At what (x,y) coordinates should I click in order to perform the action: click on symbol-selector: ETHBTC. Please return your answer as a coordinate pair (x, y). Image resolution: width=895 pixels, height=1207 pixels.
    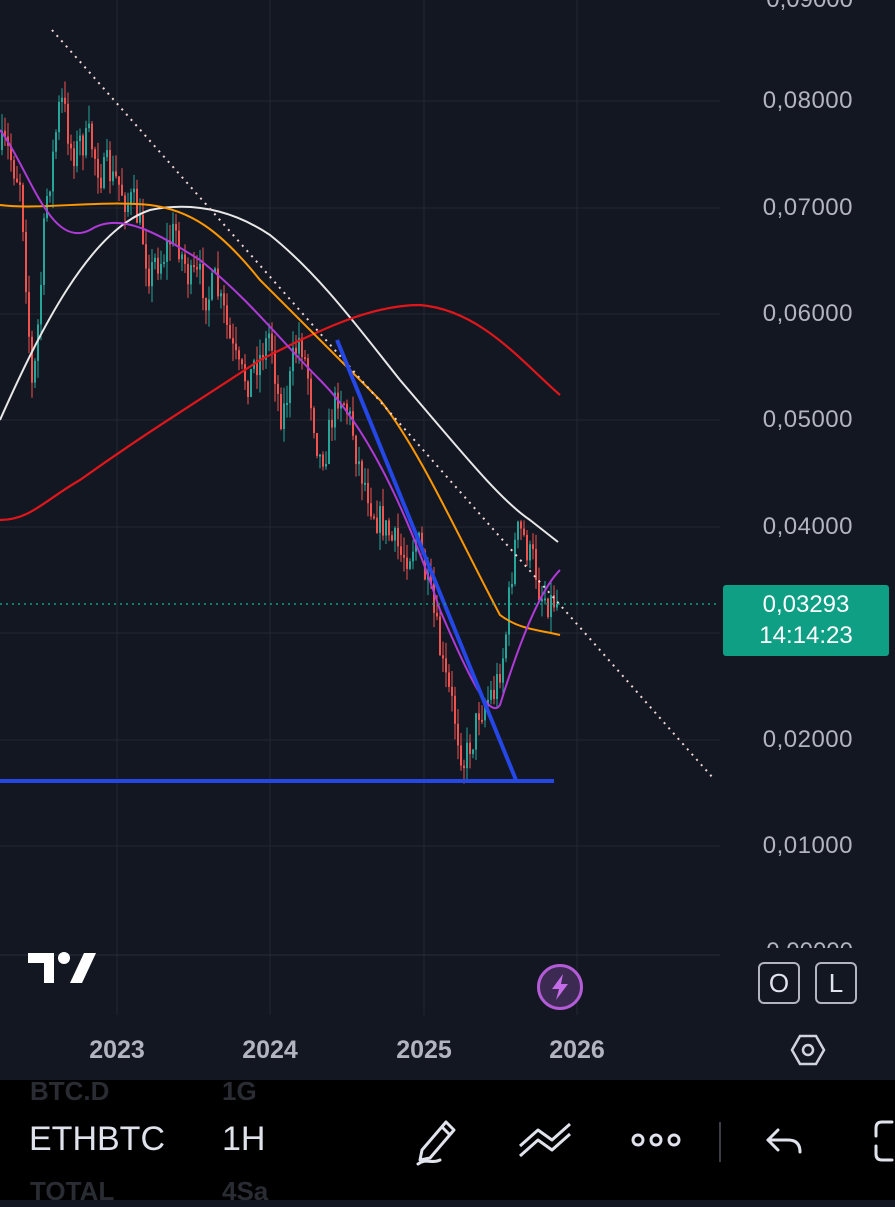
    Looking at the image, I should click on (97, 1139).